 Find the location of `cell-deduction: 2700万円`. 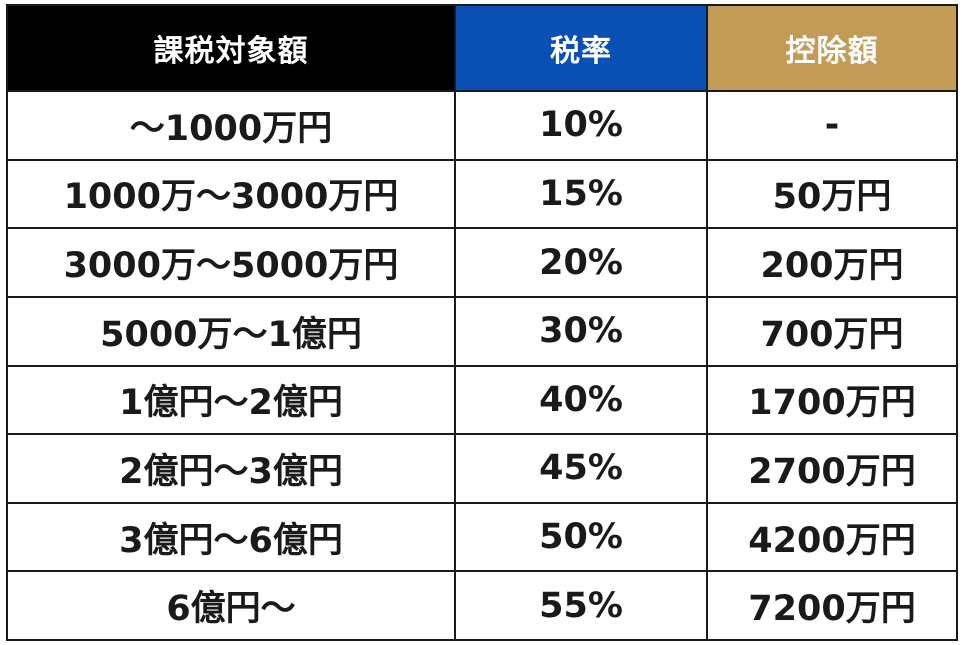

cell-deduction: 2700万円 is located at coordinates (832, 468).